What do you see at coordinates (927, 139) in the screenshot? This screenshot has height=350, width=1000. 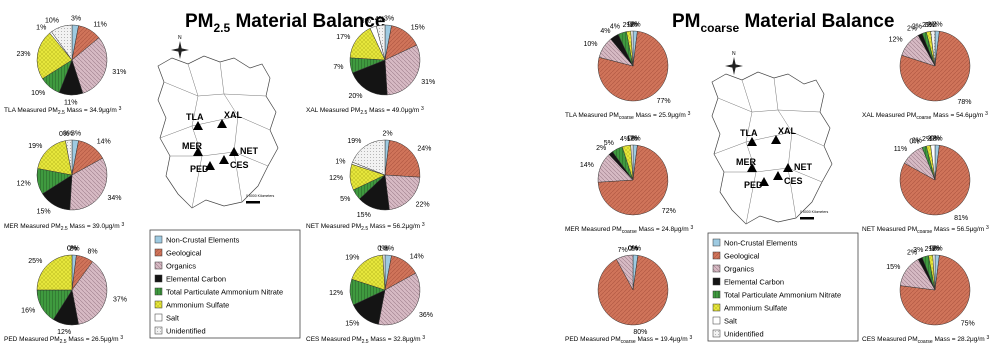 I see `pmcoarse-net-pct-ammonium-sulfate: 2%` at bounding box center [927, 139].